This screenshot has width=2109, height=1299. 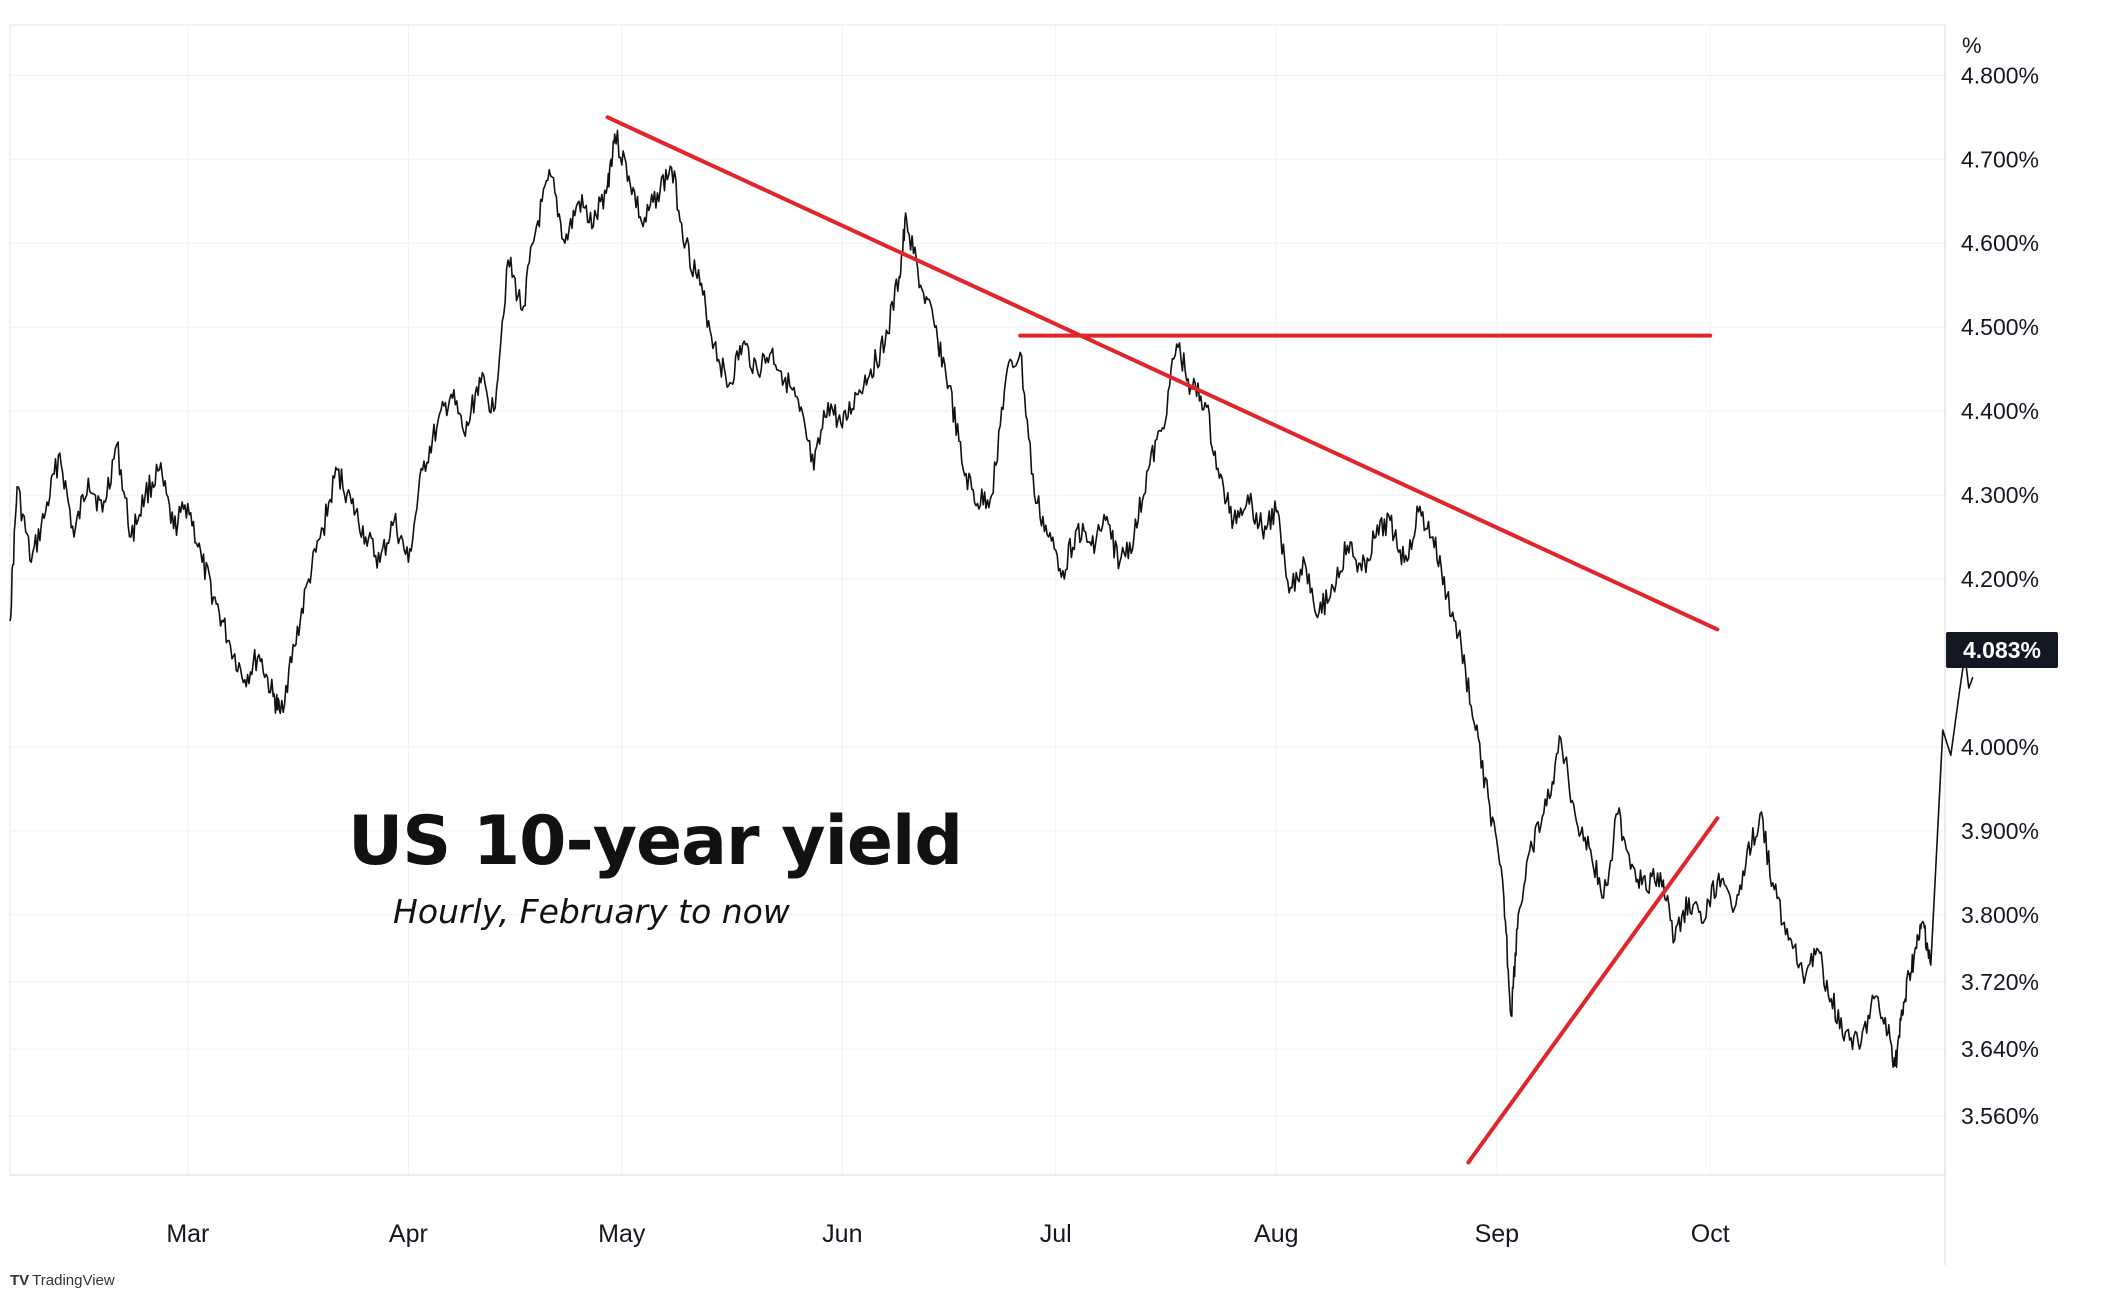 What do you see at coordinates (1972, 45) in the screenshot?
I see `price-axis-unit: %` at bounding box center [1972, 45].